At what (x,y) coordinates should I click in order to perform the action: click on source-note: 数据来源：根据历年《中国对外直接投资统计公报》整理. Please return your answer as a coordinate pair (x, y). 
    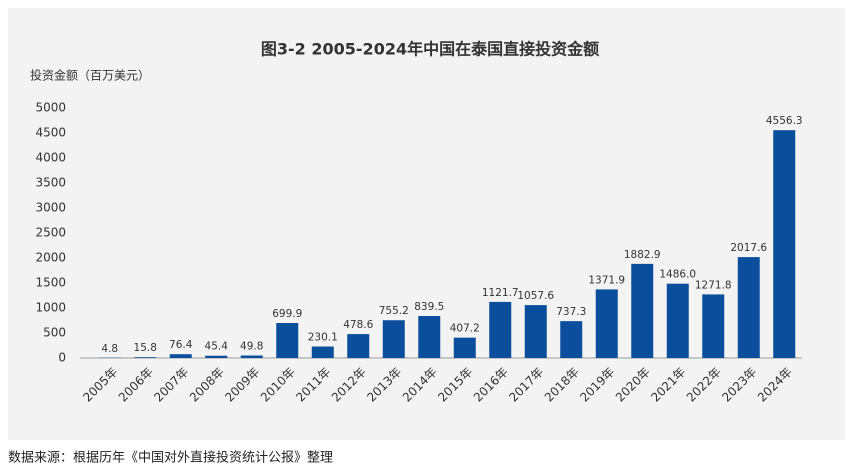
    Looking at the image, I should click on (170, 458).